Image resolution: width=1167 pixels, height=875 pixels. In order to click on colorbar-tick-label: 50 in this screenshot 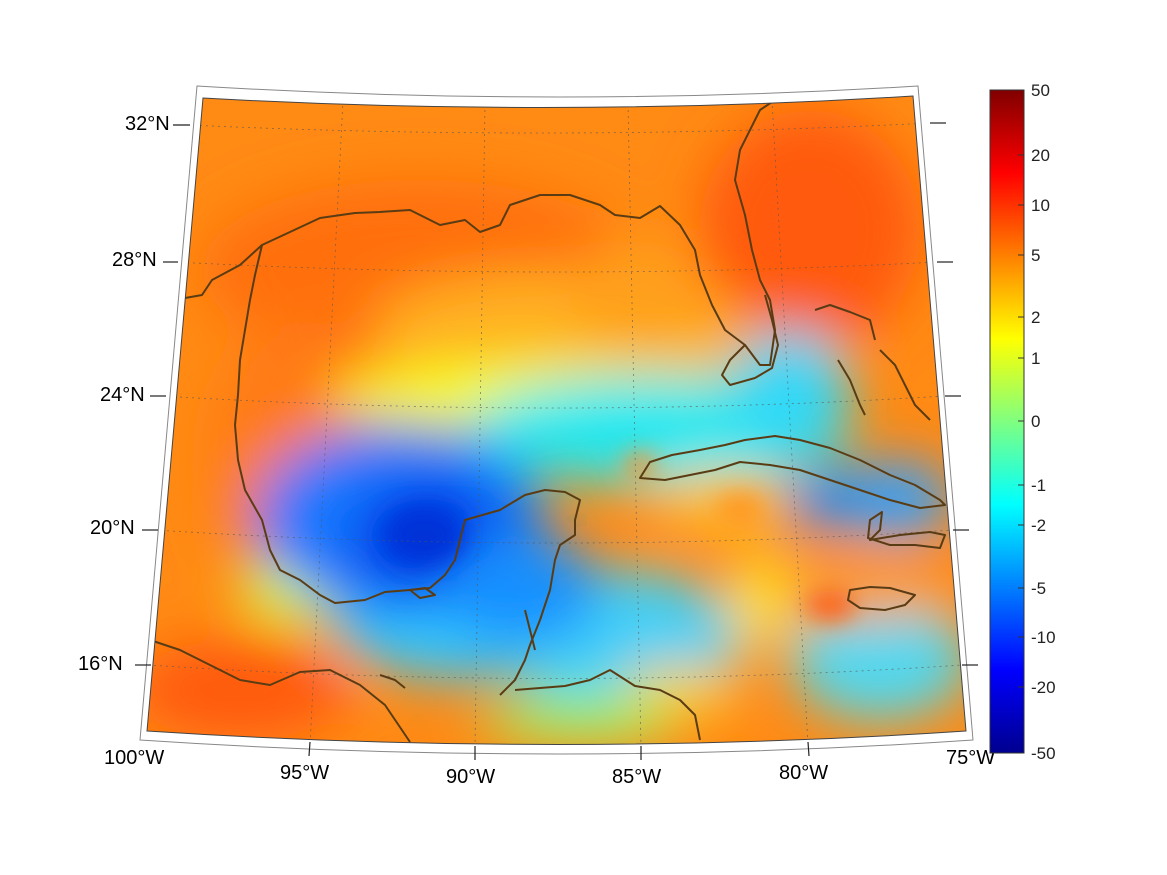, I will do `click(1040, 90)`.